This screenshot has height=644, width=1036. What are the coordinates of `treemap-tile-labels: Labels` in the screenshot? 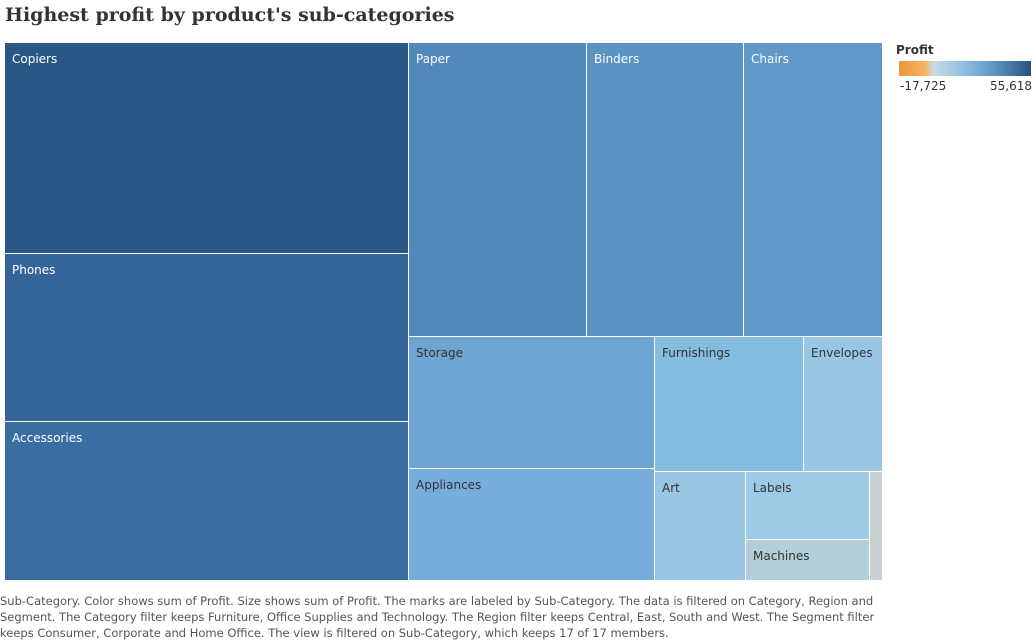 It's located at (808, 506).